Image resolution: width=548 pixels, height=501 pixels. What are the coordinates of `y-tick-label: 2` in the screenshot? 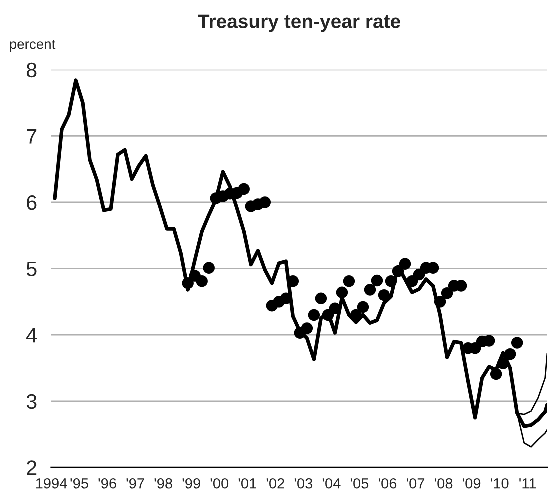 It's located at (32, 468).